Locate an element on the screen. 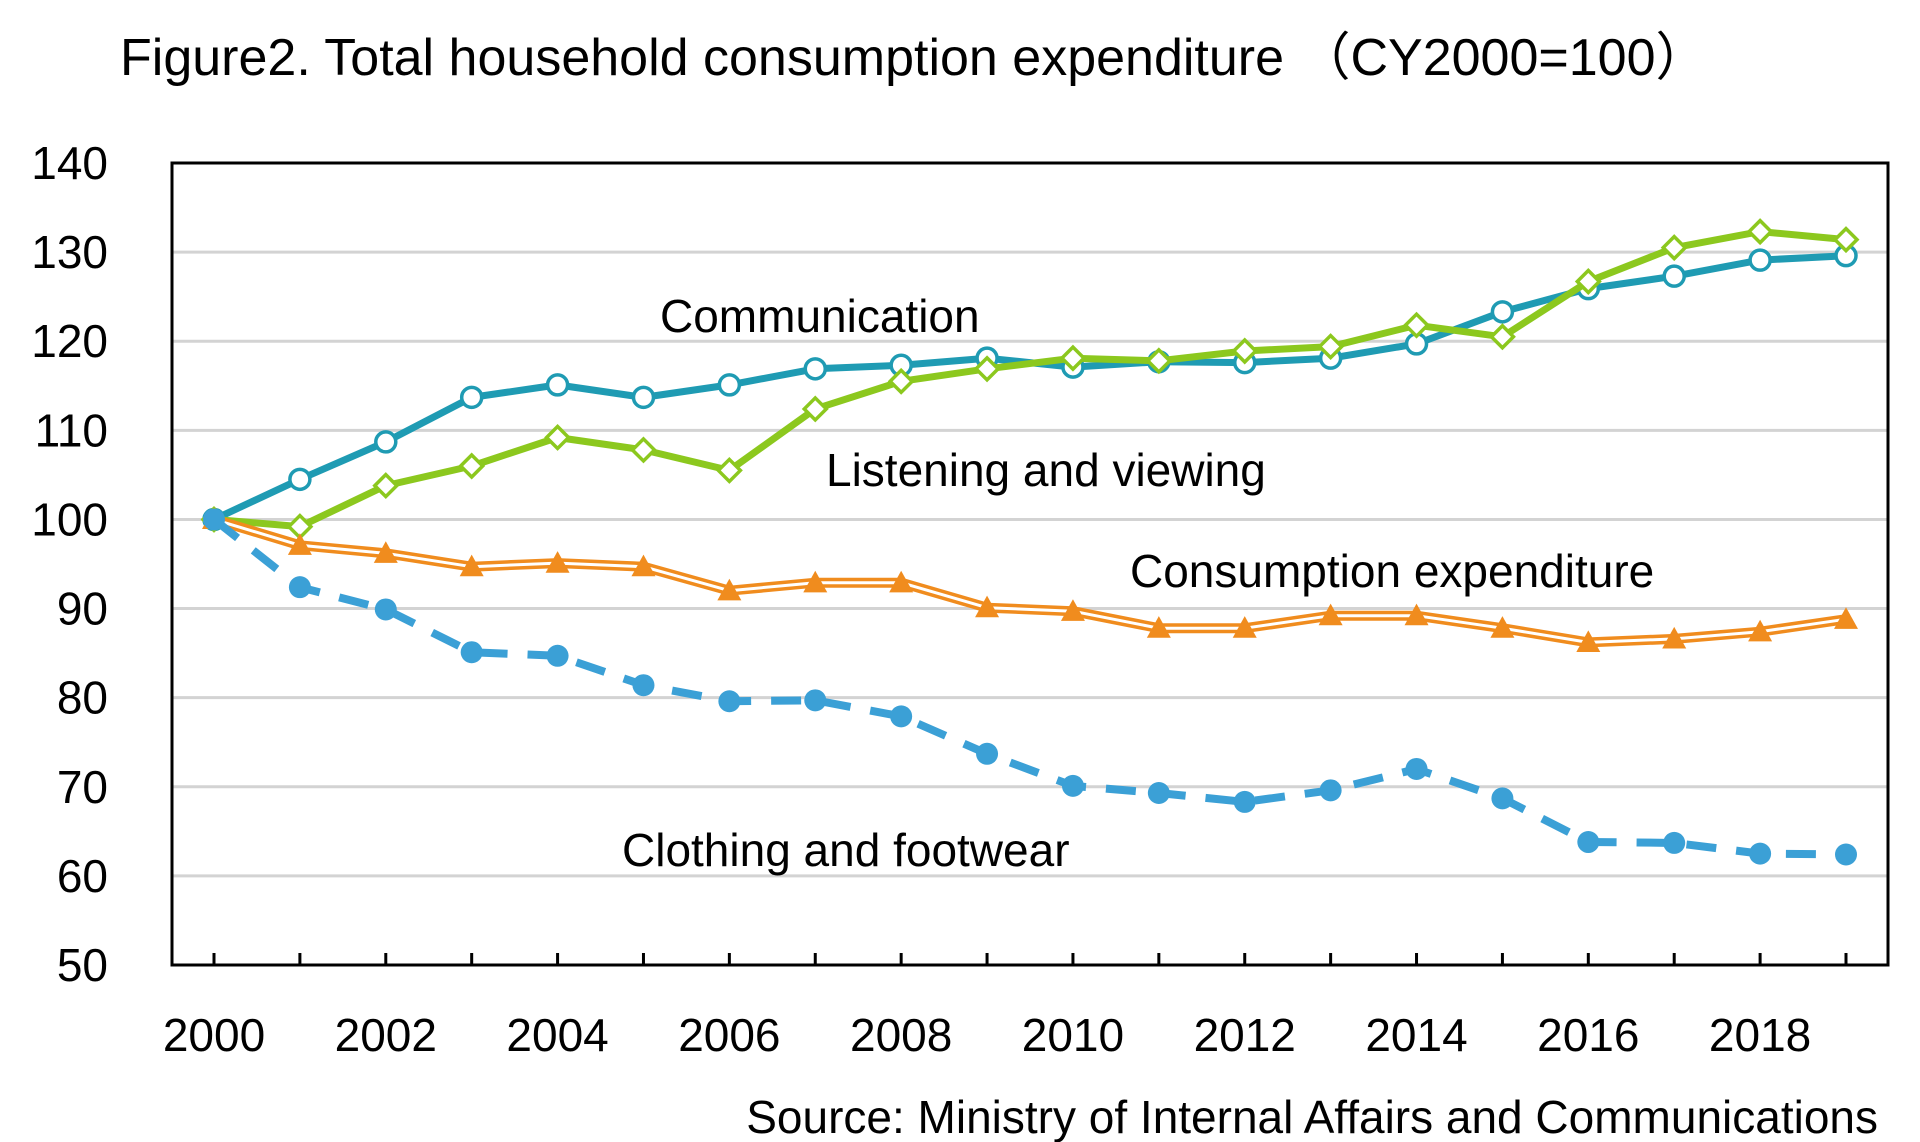 The image size is (1920, 1142). y-tick-label: 140 is located at coordinates (69, 163).